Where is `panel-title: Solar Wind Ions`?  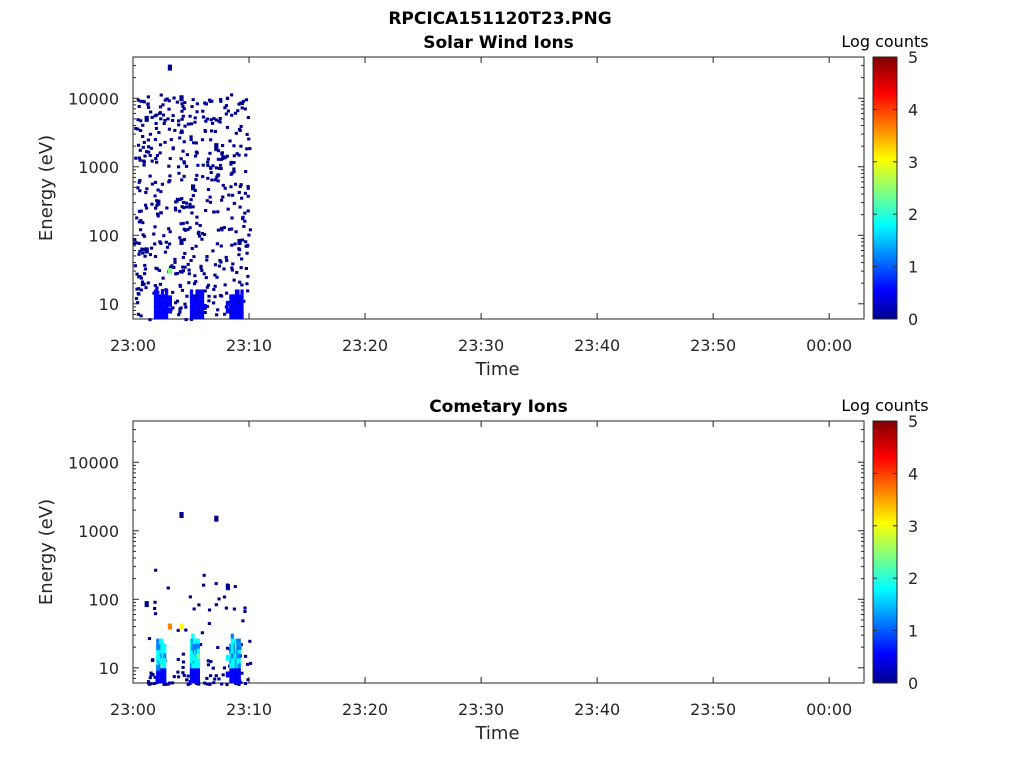 panel-title: Solar Wind Ions is located at coordinates (498, 43).